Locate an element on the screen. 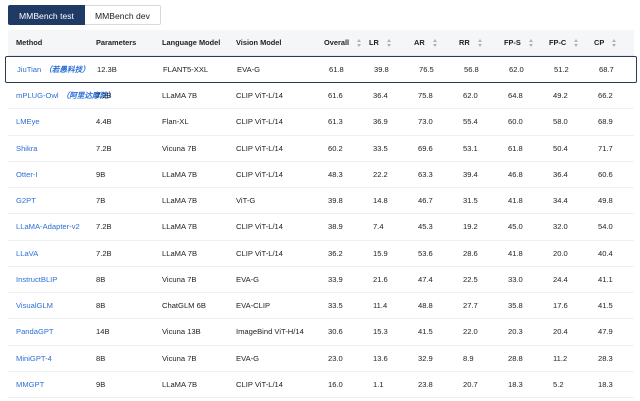 The image size is (640, 401). tab-mmbench-dev: MMBench dev is located at coordinates (122, 15).